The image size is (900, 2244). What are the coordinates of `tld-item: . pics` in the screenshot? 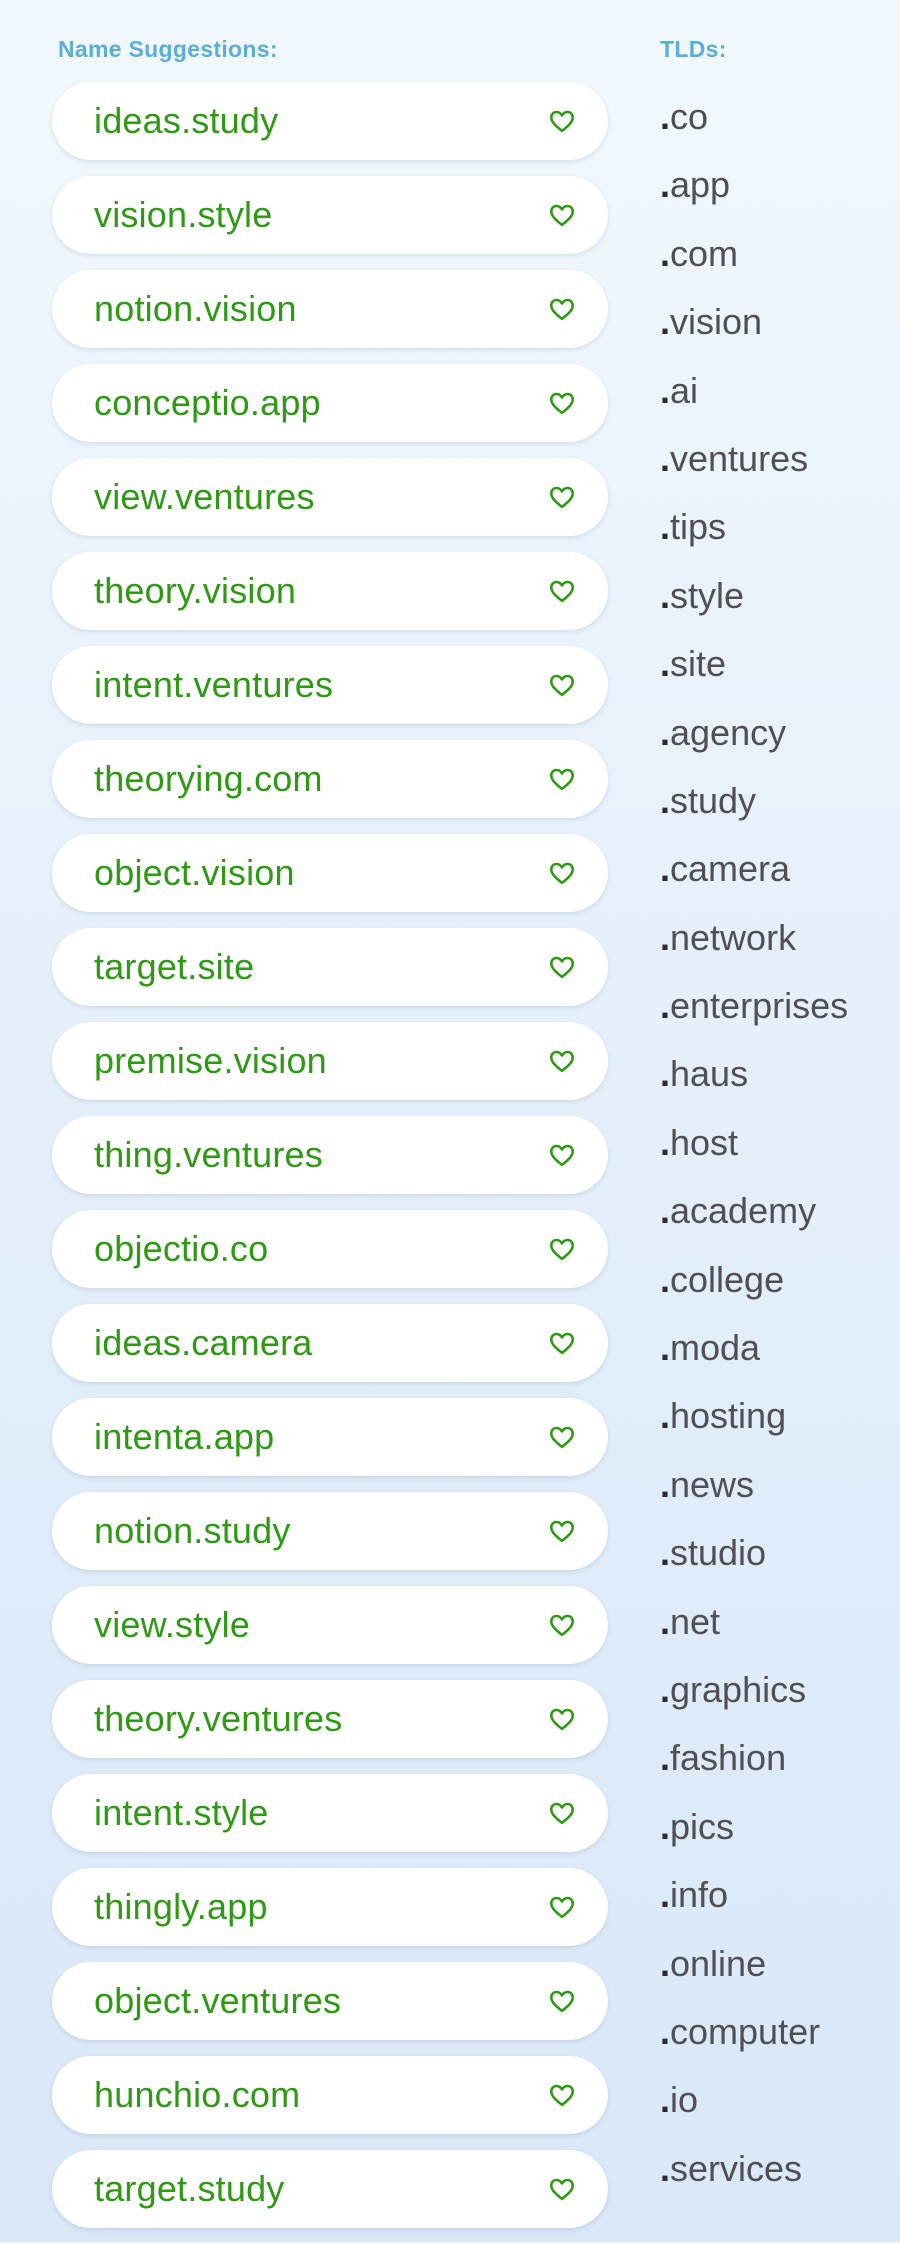 It's located at (754, 1840).